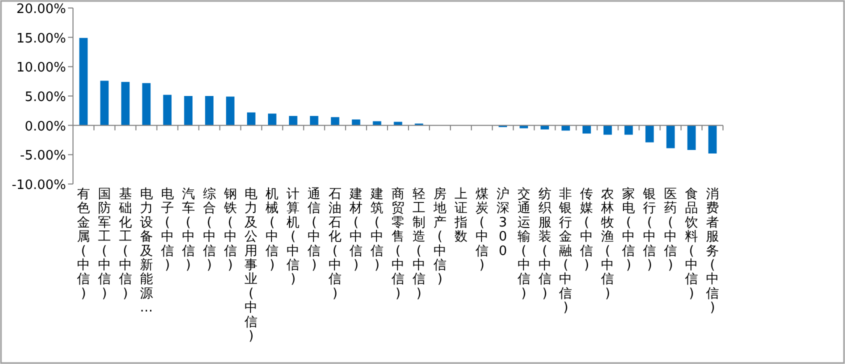  I want to click on x-tick-label: 纺织服装(中信), so click(545, 244).